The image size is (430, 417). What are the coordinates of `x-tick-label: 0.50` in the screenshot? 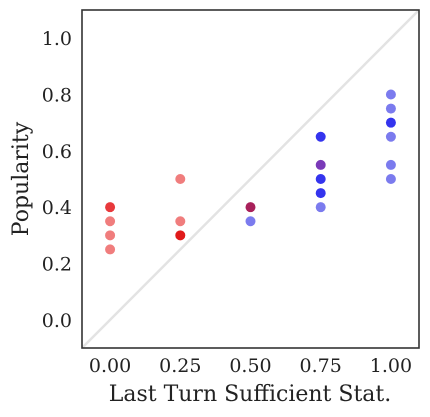 It's located at (250, 366).